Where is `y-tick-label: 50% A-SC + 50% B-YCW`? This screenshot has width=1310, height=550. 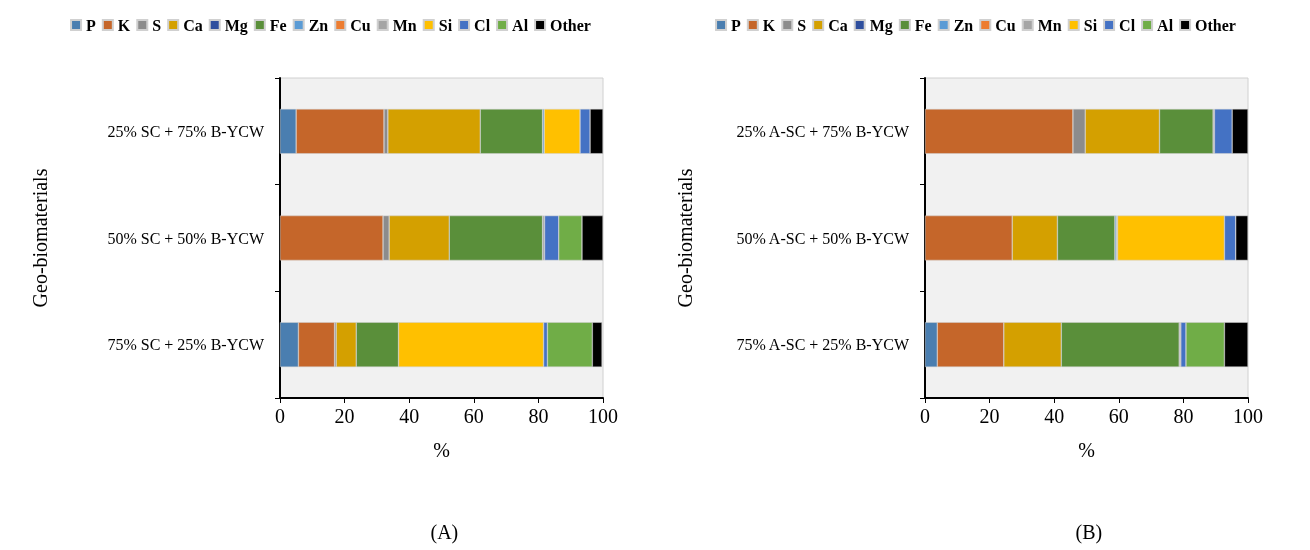 y-tick-label: 50% A-SC + 50% B-YCW is located at coordinates (823, 238).